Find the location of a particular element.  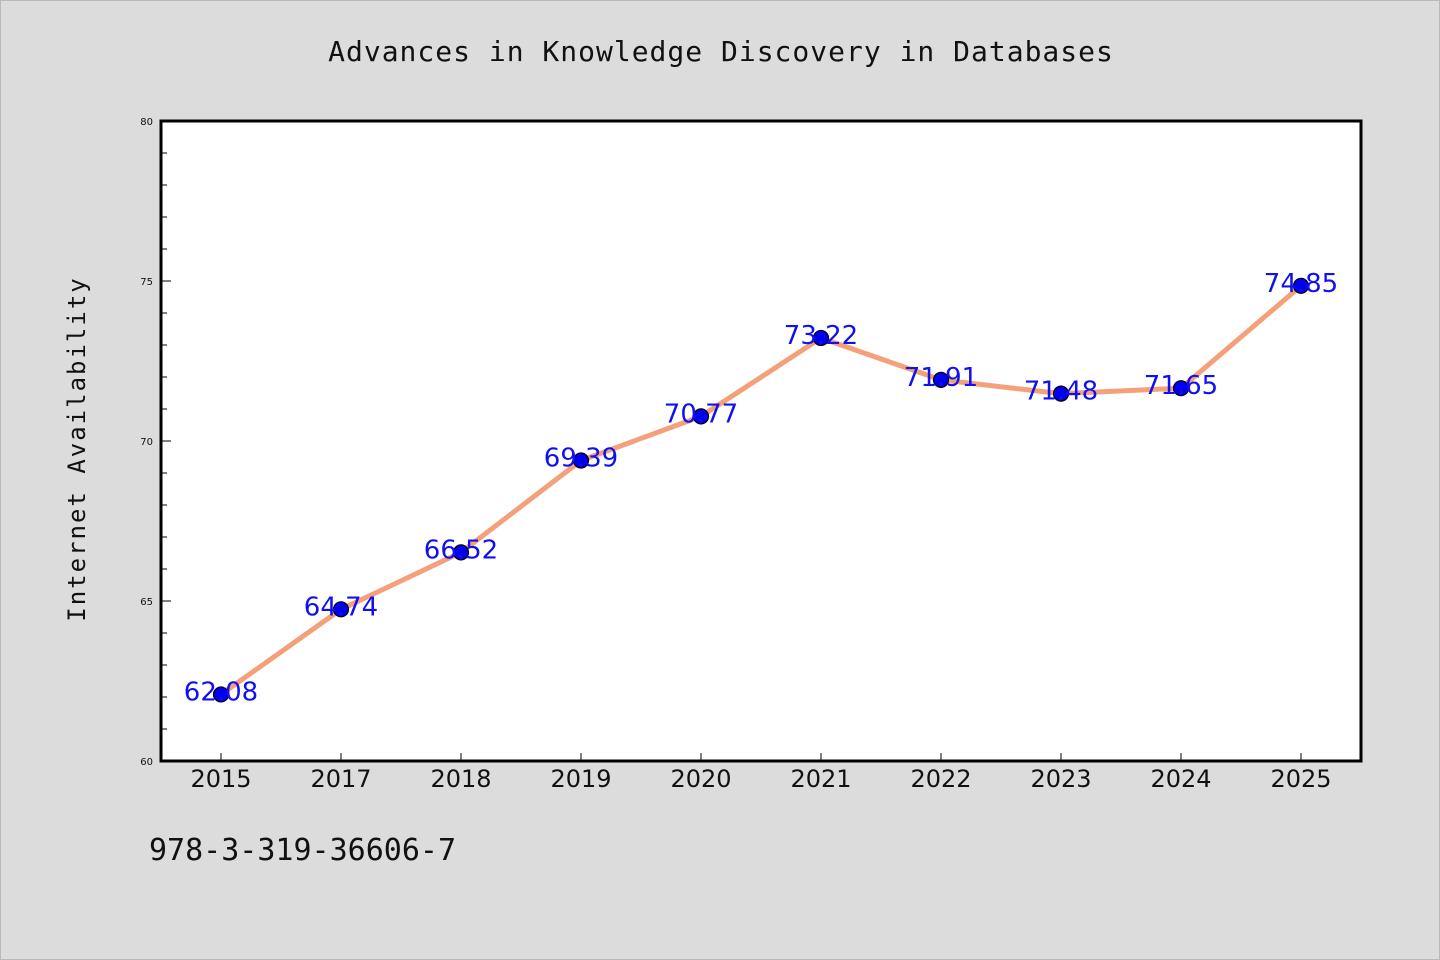

x-tick-label: 2019 is located at coordinates (580, 779).